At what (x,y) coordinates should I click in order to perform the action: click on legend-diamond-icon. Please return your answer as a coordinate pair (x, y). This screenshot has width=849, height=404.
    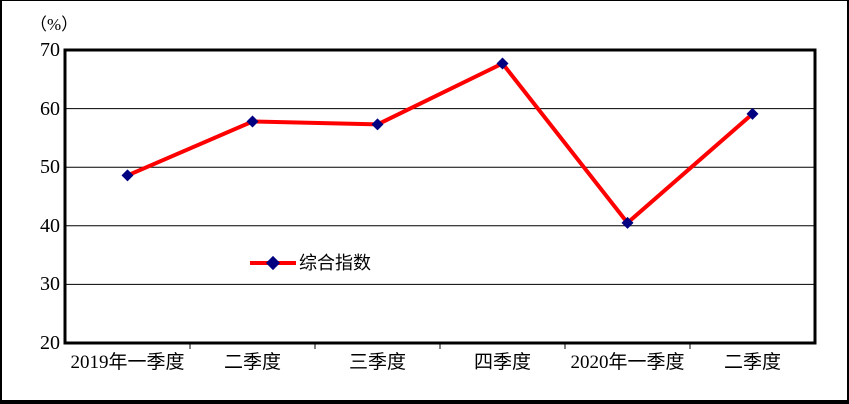
    Looking at the image, I should click on (273, 263).